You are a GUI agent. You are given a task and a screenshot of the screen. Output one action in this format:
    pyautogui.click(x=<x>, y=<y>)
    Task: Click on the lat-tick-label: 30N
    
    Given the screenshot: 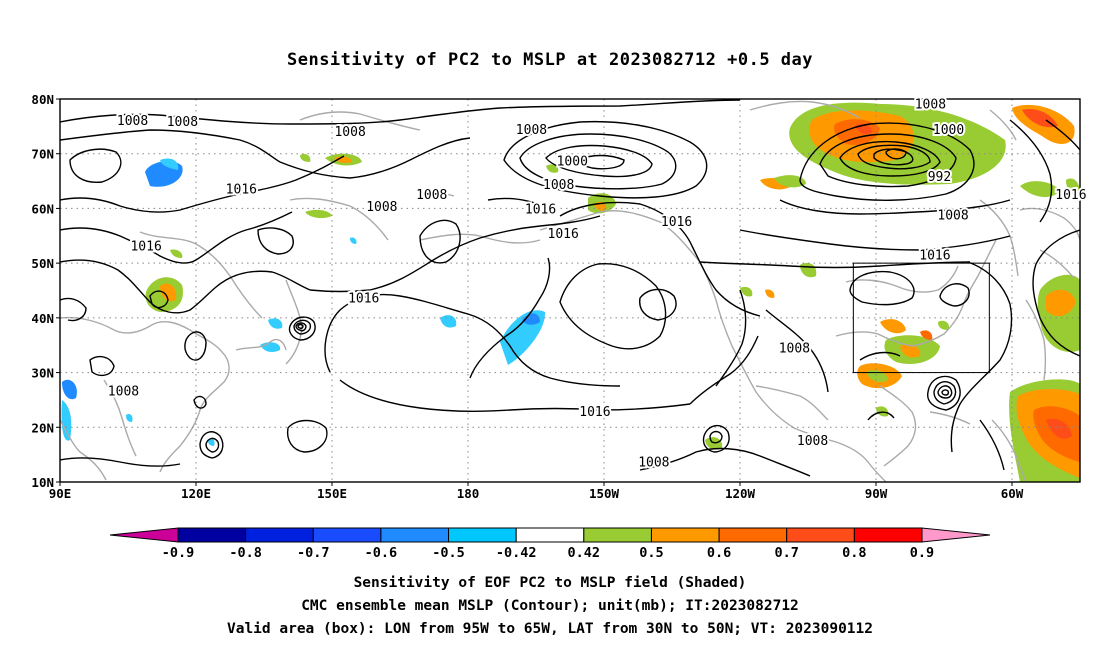 What is the action you would take?
    pyautogui.click(x=42, y=373)
    